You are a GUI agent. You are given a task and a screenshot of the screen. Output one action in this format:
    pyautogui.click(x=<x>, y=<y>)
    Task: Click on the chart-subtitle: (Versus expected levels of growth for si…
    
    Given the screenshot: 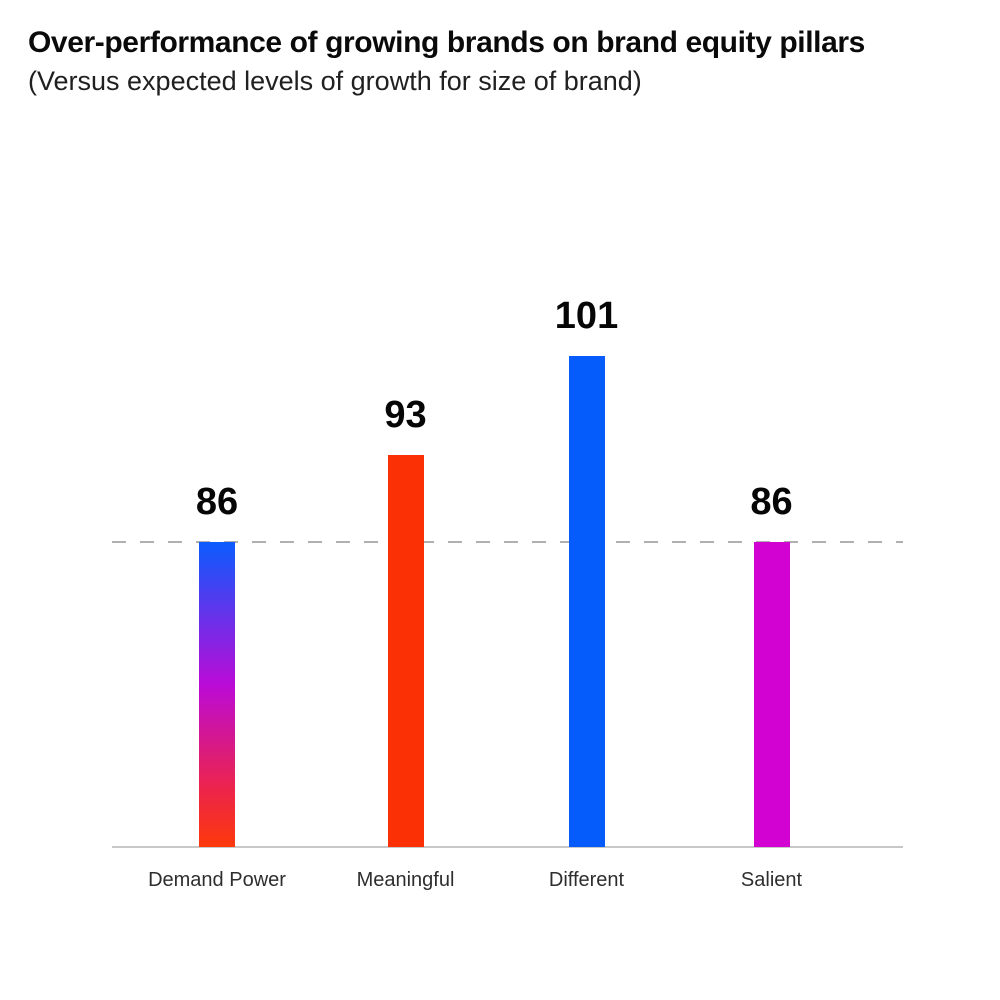 What is the action you would take?
    pyautogui.click(x=335, y=81)
    